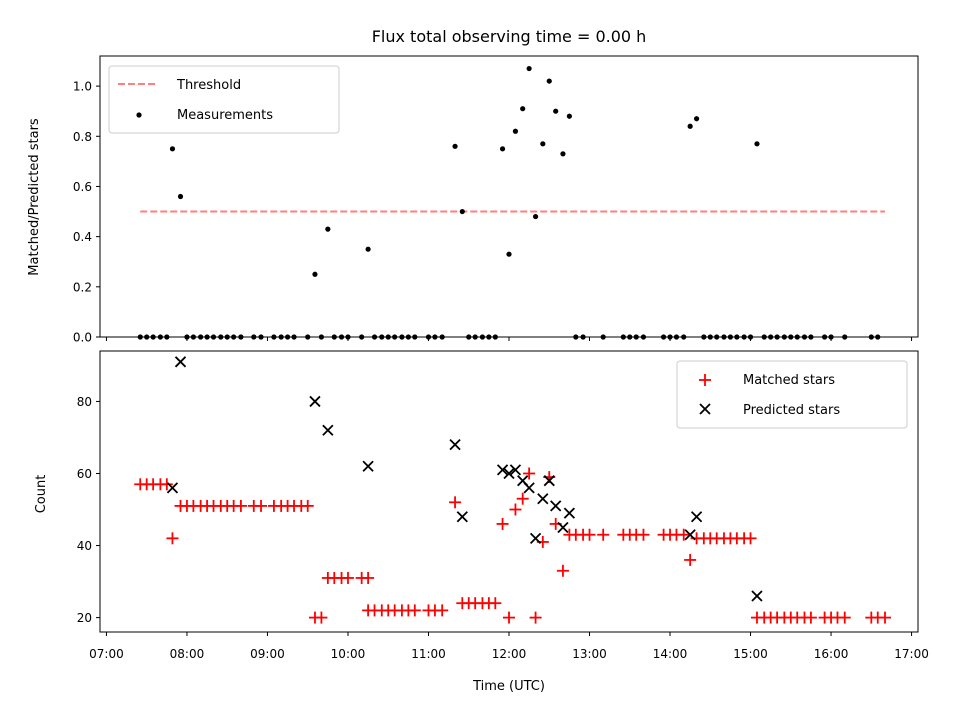 Image resolution: width=960 pixels, height=720 pixels. I want to click on bottom-x-tick-label: 13:00, so click(589, 654).